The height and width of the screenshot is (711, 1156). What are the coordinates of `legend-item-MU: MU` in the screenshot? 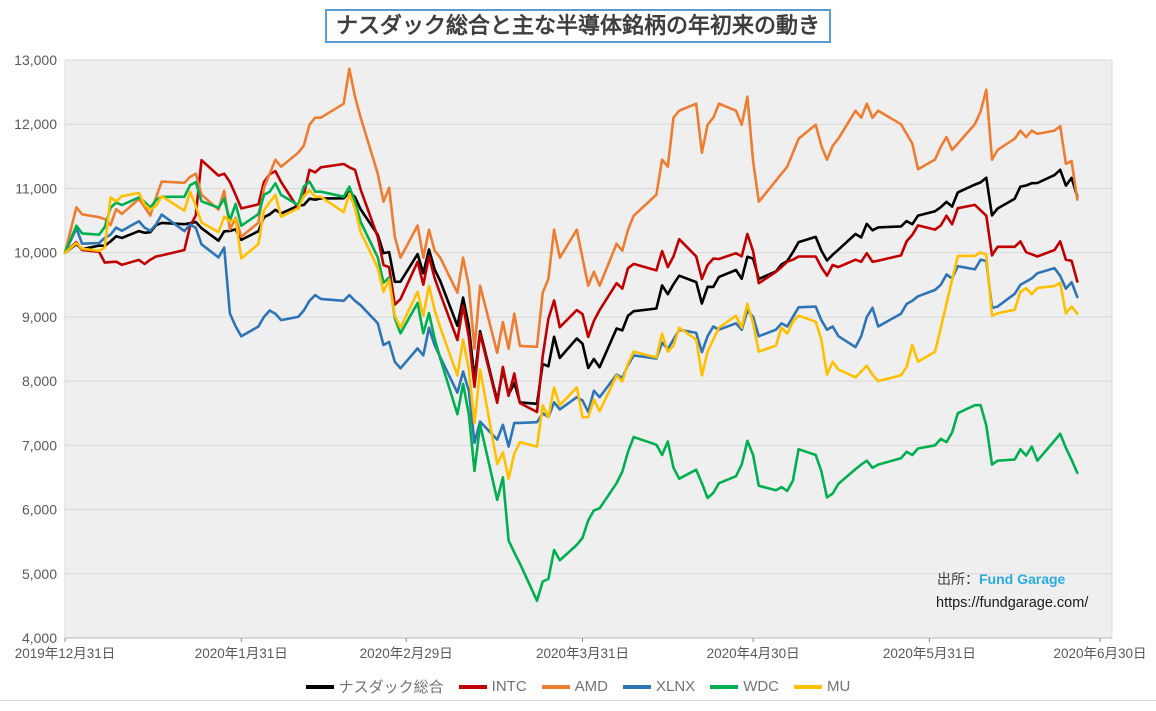 It's located at (822, 686).